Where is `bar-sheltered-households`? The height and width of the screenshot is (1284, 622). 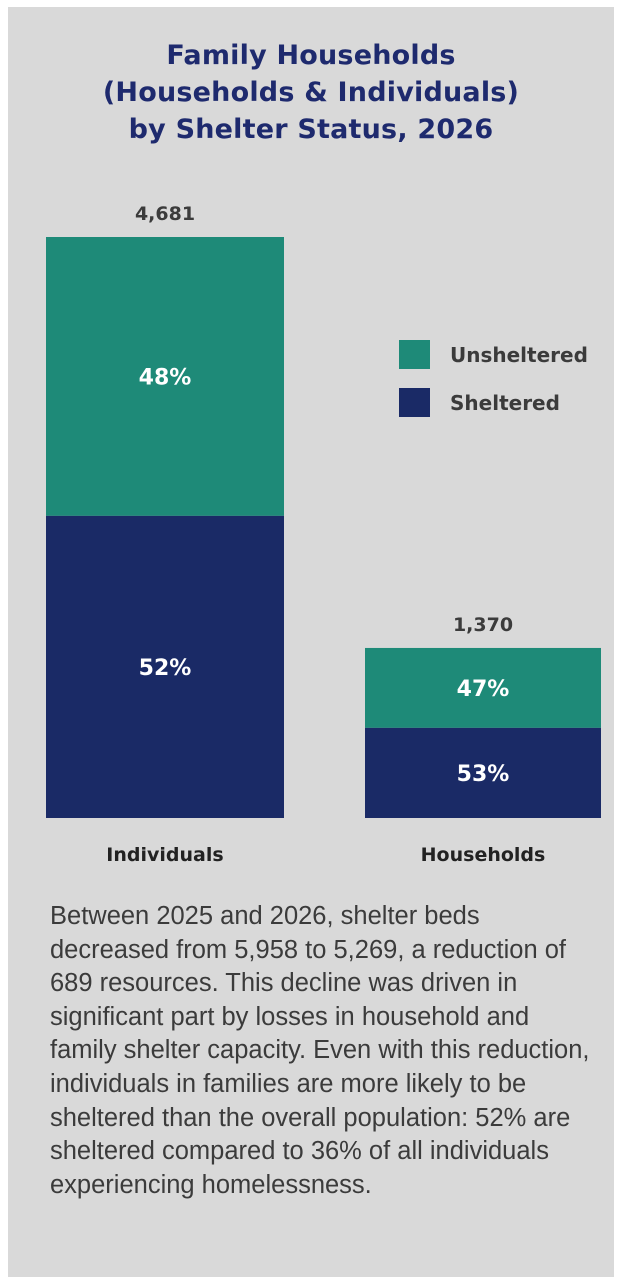
bar-sheltered-households is located at coordinates (483, 772).